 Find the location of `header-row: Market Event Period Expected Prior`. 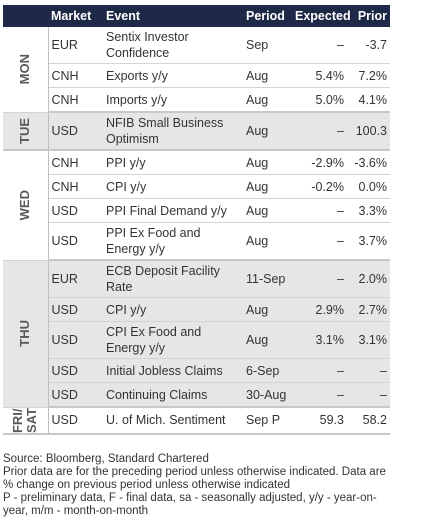

header-row: Market Event Period Expected Prior is located at coordinates (196, 16).